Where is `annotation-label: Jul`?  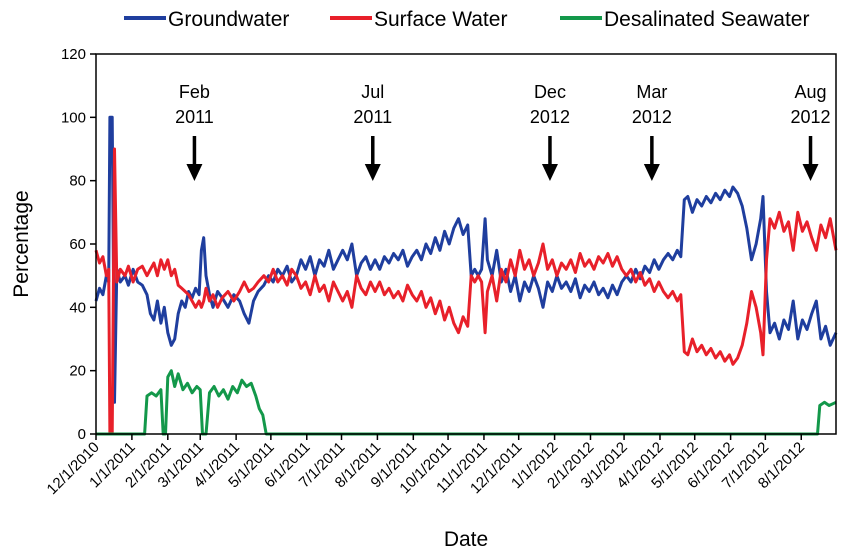 annotation-label: Jul is located at coordinates (372, 92).